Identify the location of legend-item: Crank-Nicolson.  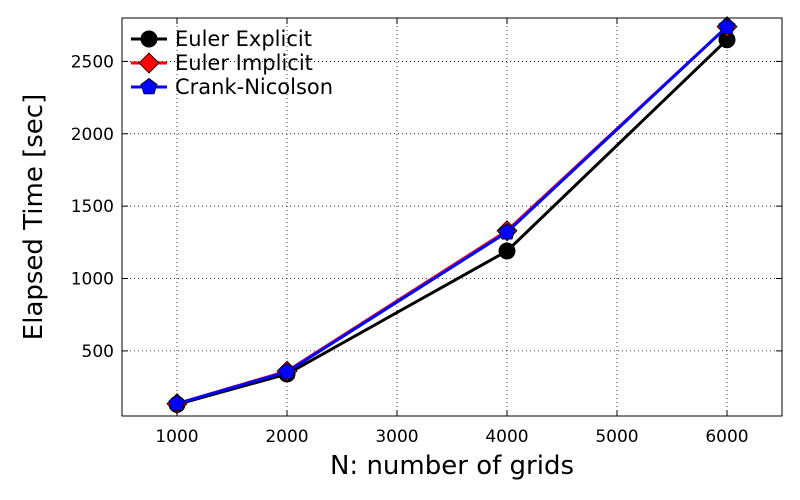
(232, 87).